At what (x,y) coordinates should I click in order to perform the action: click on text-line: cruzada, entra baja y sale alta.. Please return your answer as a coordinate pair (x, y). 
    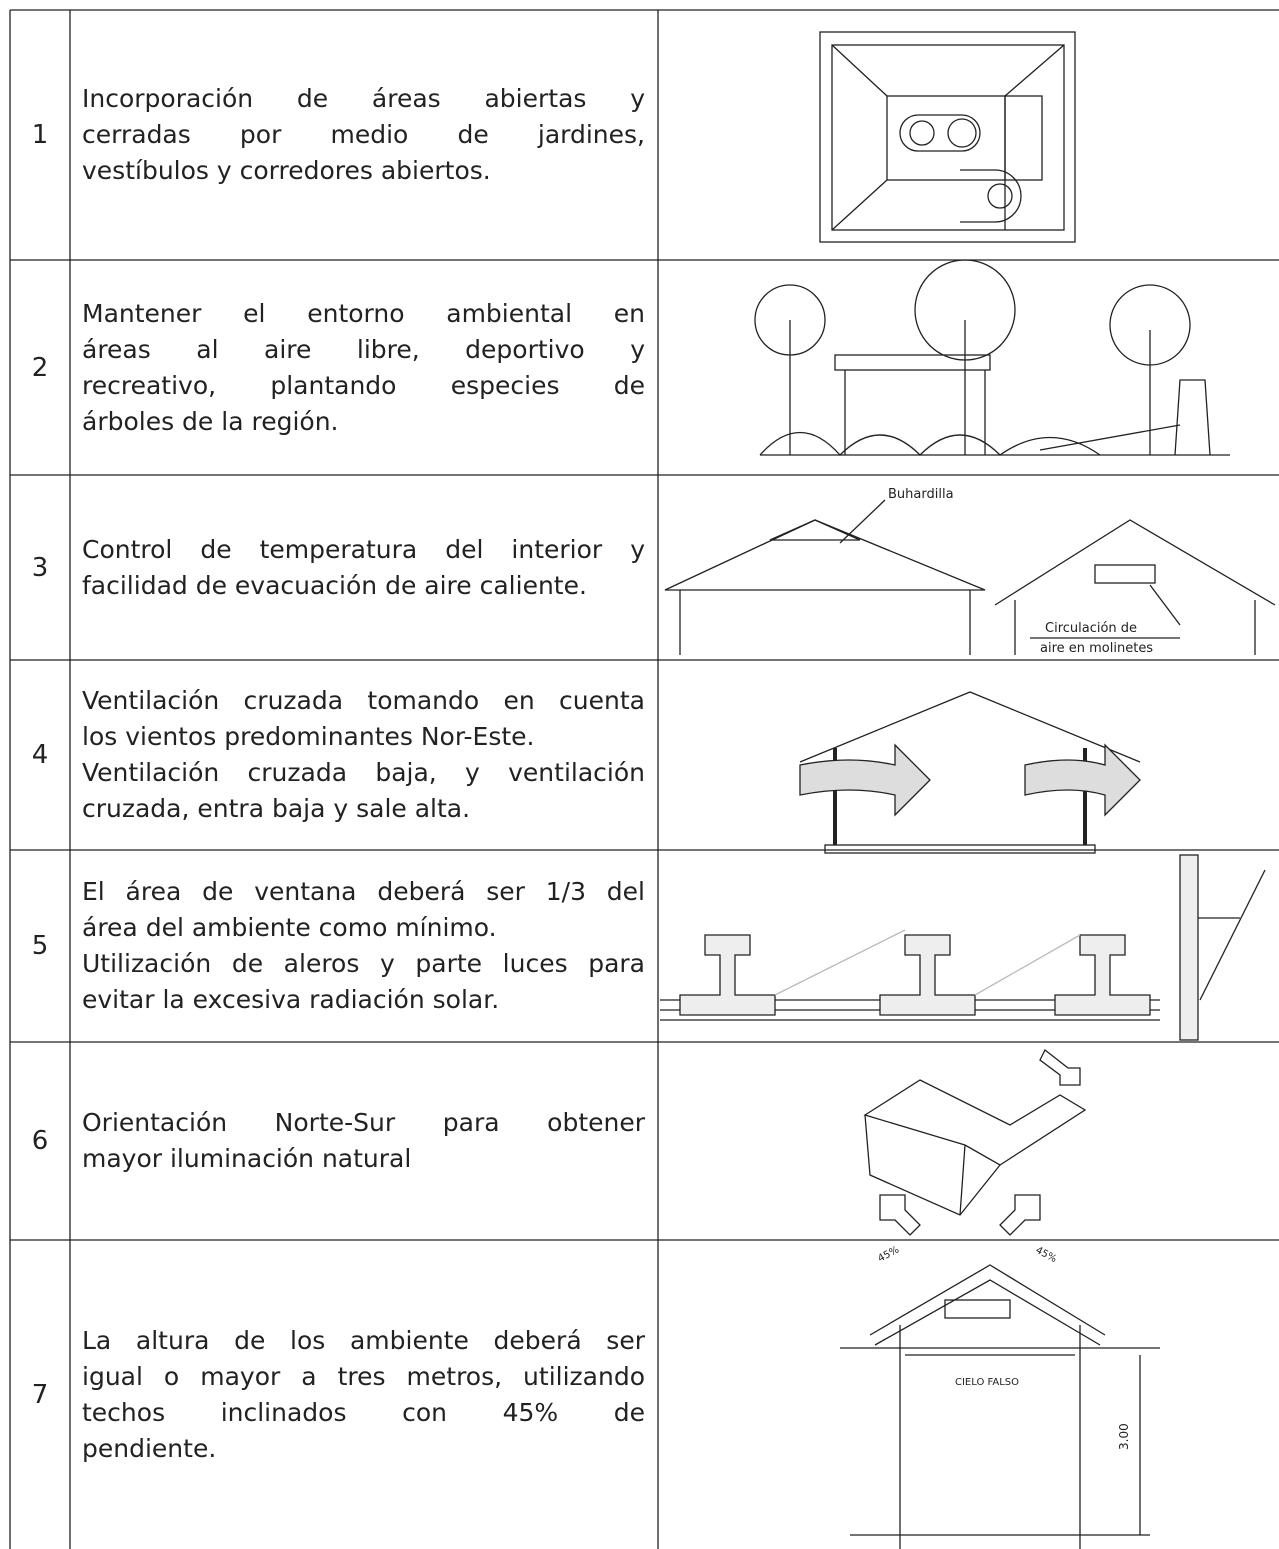
    Looking at the image, I should click on (276, 808).